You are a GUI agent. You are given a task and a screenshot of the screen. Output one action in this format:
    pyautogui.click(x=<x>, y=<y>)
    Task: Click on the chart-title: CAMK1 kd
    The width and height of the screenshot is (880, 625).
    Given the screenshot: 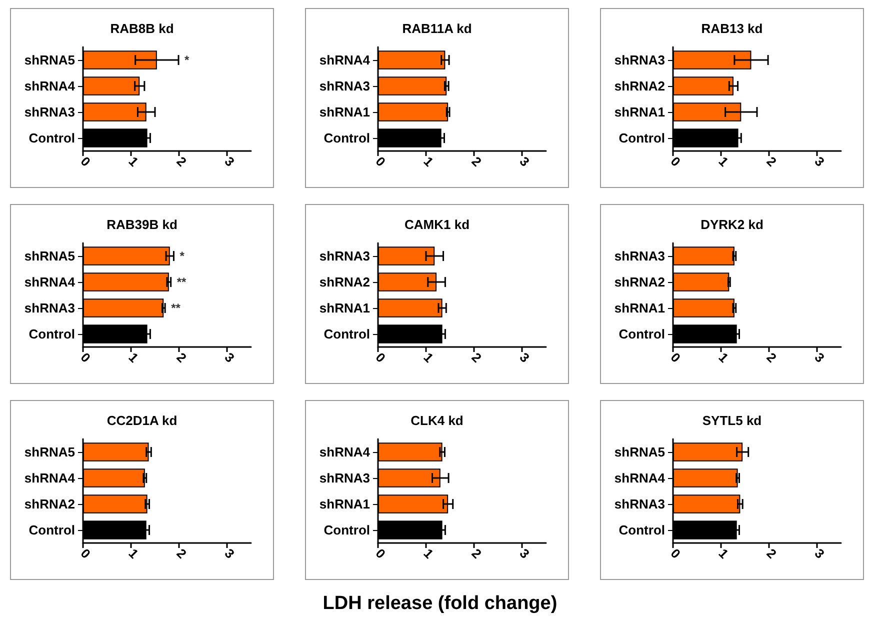 What is the action you would take?
    pyautogui.click(x=437, y=224)
    